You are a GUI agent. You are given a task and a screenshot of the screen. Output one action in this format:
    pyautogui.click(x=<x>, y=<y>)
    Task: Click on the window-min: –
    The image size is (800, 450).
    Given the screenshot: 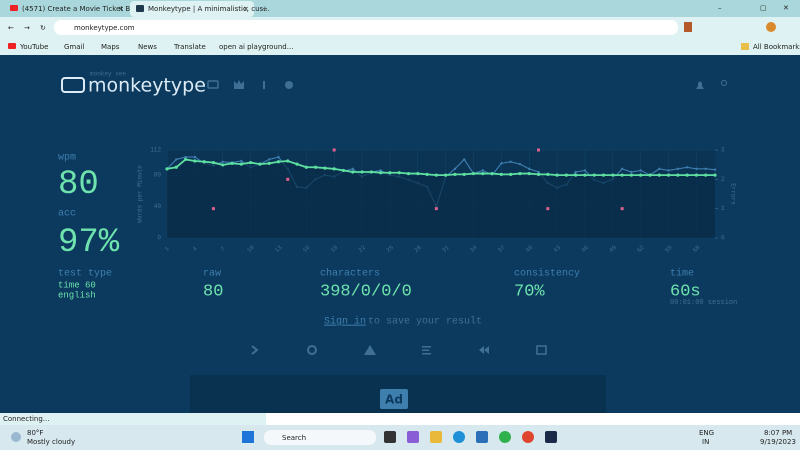 What is the action you would take?
    pyautogui.click(x=720, y=8)
    